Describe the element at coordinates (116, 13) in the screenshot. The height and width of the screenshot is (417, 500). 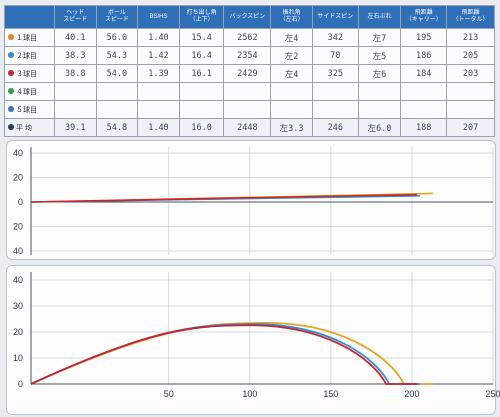
I see `column-header-line: ボール` at that location.